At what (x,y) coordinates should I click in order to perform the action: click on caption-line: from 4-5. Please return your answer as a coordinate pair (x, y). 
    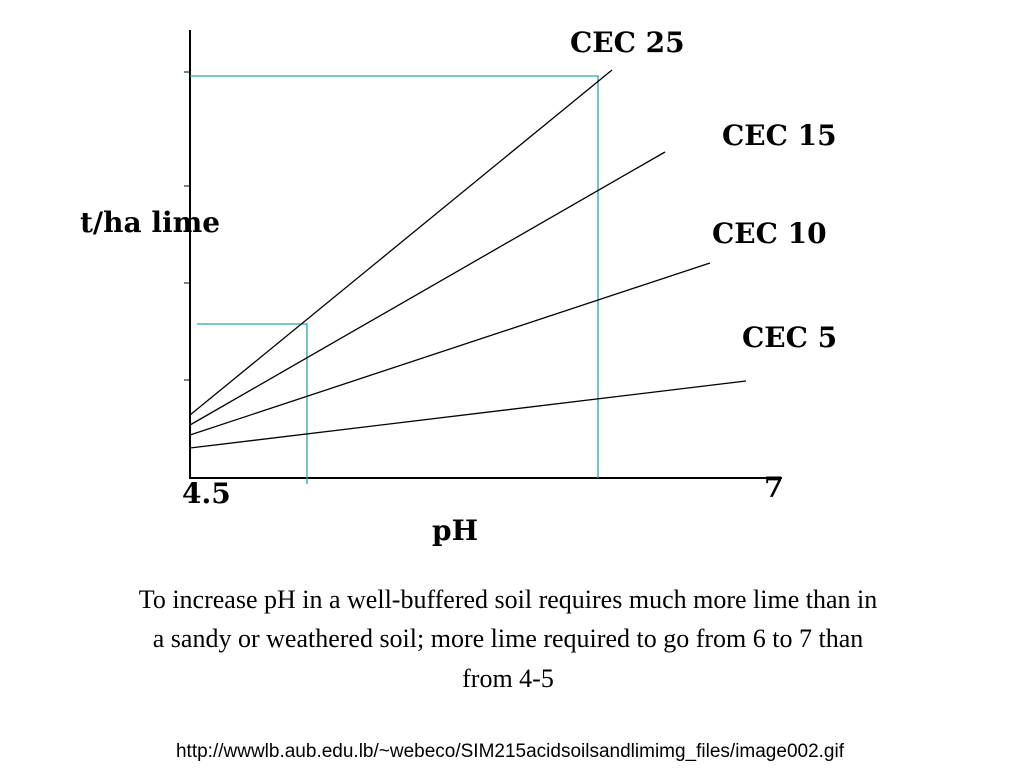
    Looking at the image, I should click on (508, 678).